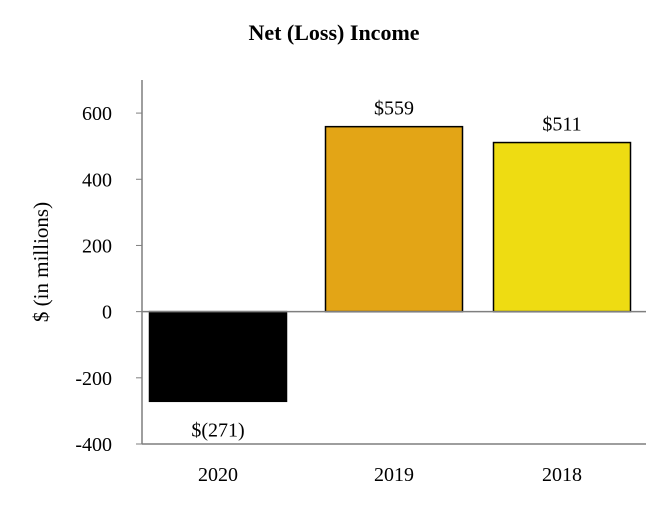 The image size is (666, 506). What do you see at coordinates (217, 430) in the screenshot?
I see `data-label-2020: $(271)` at bounding box center [217, 430].